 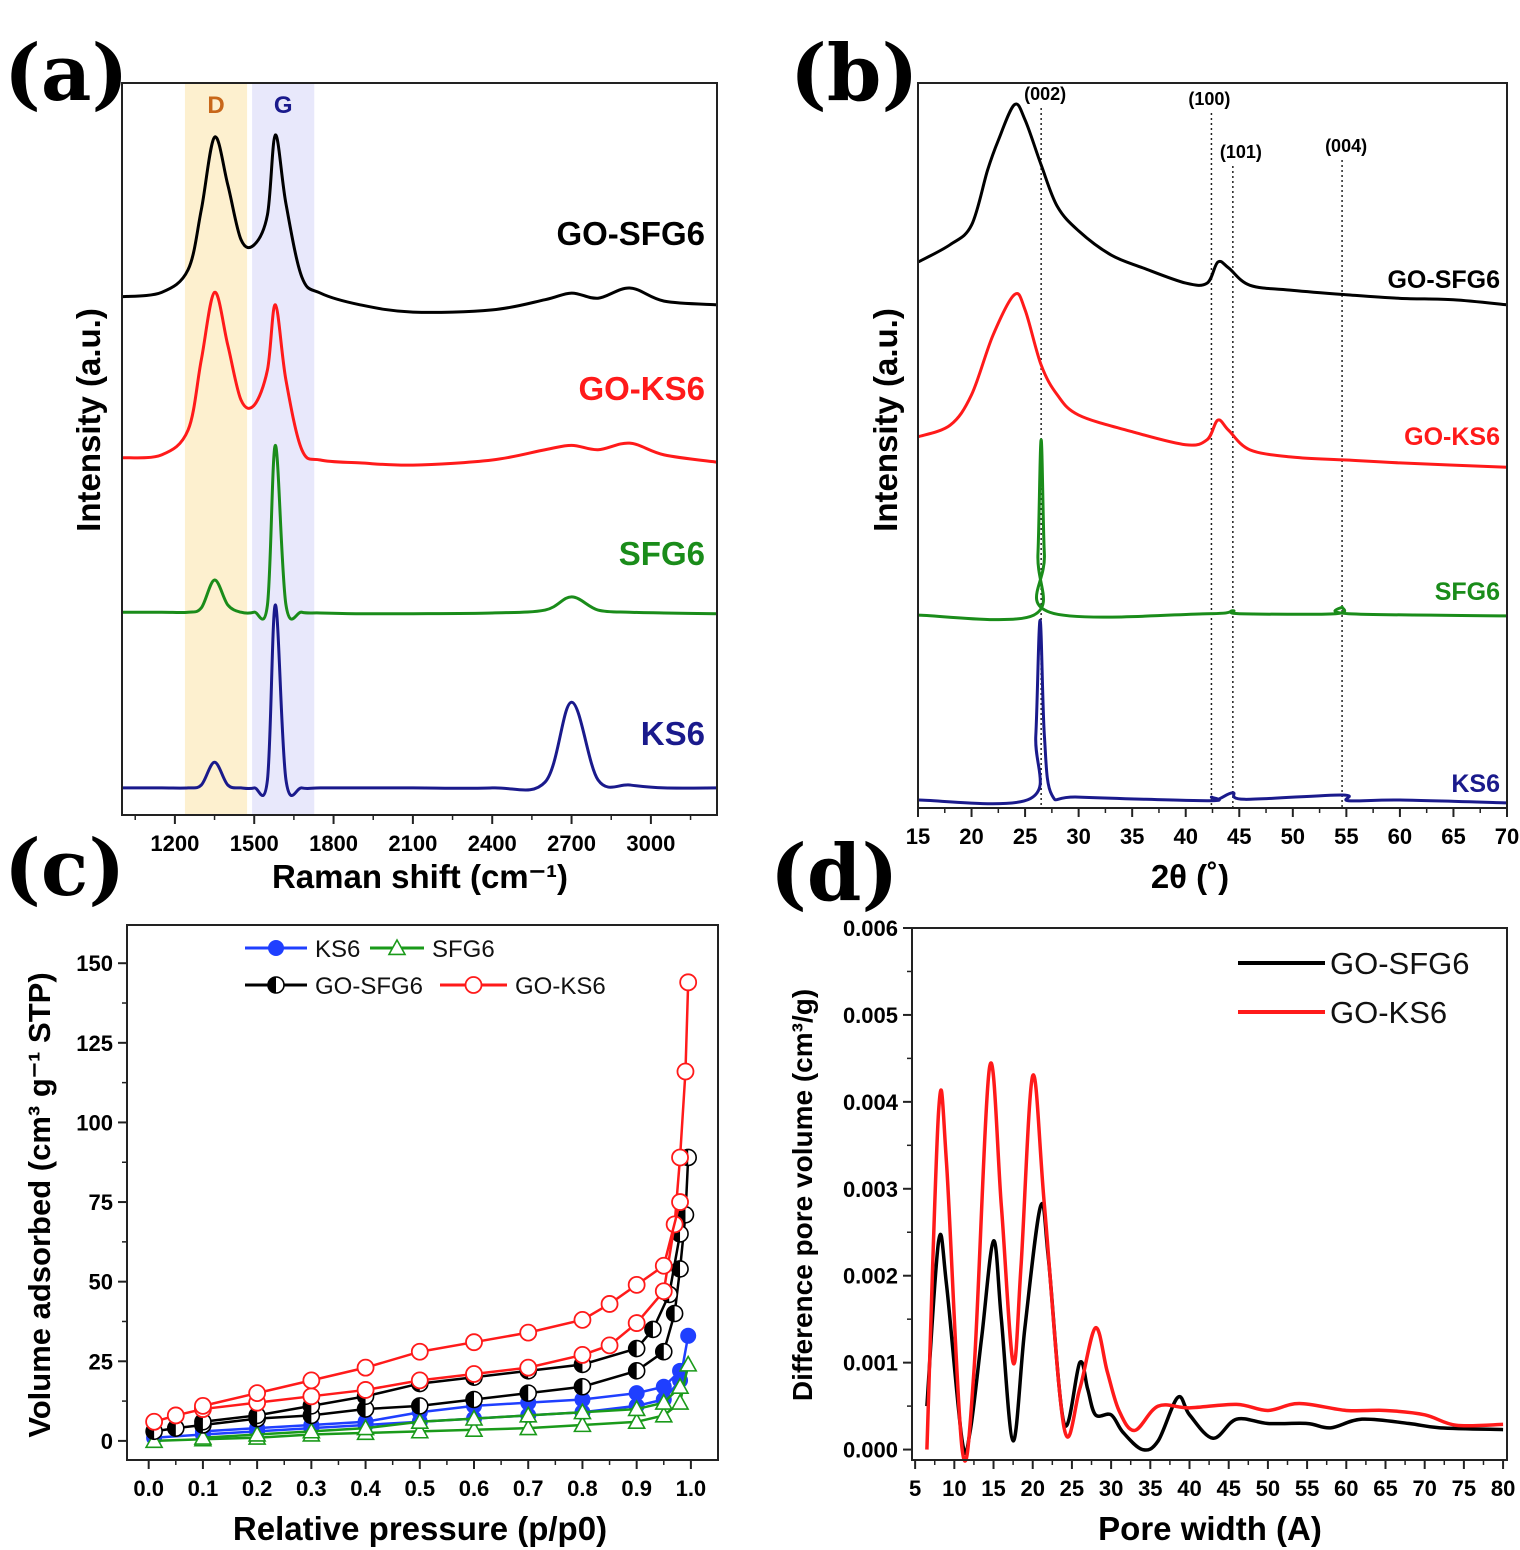 What do you see at coordinates (94, 1122) in the screenshot?
I see `y-tick-label: 100` at bounding box center [94, 1122].